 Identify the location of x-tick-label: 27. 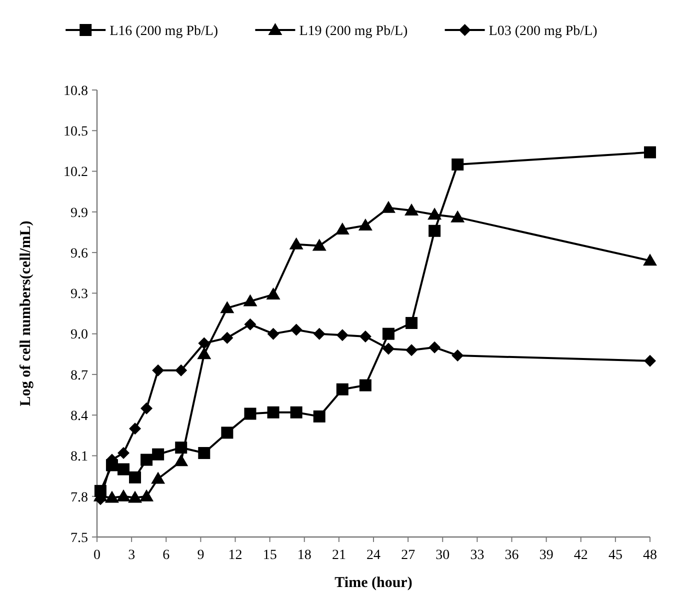
(408, 555).